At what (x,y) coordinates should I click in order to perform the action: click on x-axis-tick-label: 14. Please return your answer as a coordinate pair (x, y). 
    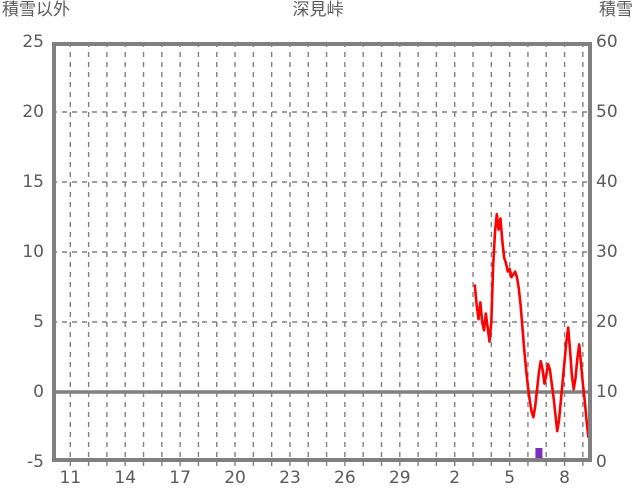
    Looking at the image, I should click on (125, 478).